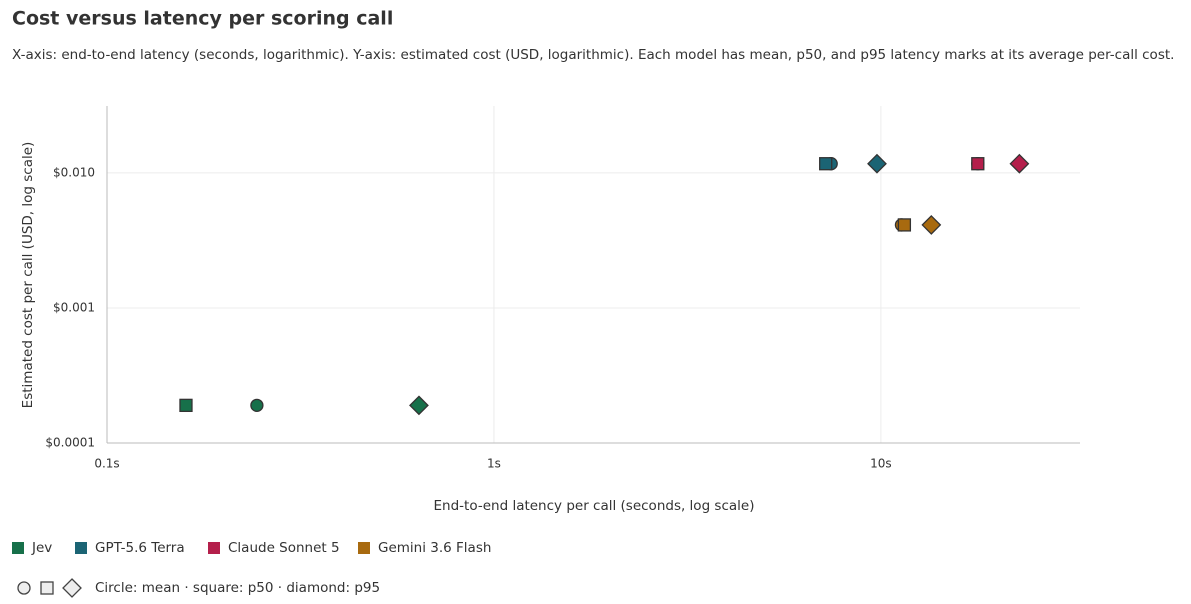 The width and height of the screenshot is (1191, 604). I want to click on y-tick-label: $0.010, so click(74, 172).